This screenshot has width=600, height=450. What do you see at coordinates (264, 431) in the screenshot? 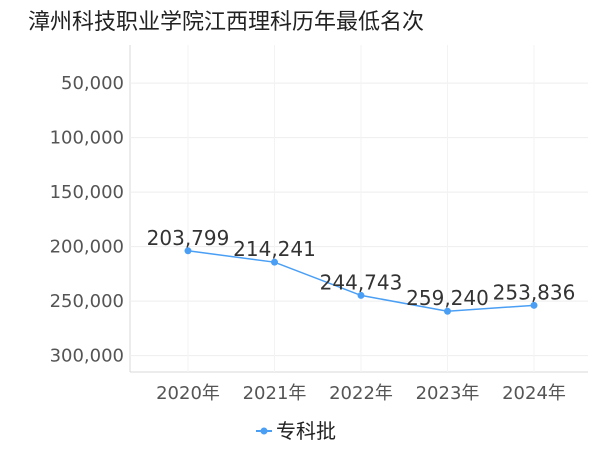
I see `legend-marker` at bounding box center [264, 431].